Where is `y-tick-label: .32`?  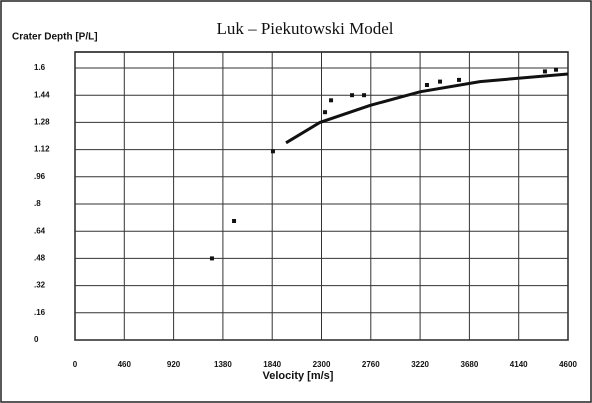 y-tick-label: .32 is located at coordinates (40, 285).